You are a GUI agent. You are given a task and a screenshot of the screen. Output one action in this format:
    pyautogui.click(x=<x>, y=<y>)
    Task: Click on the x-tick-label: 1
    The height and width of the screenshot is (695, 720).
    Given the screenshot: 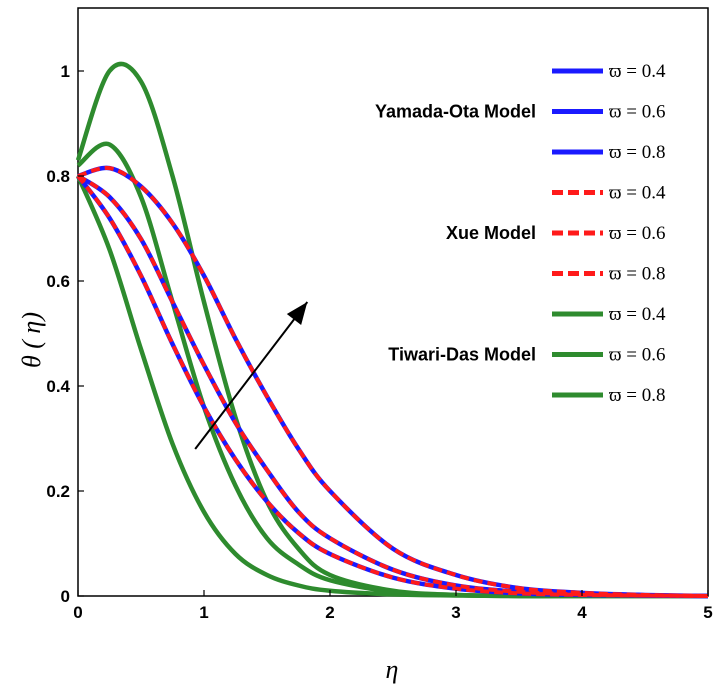 What is the action you would take?
    pyautogui.click(x=203, y=612)
    